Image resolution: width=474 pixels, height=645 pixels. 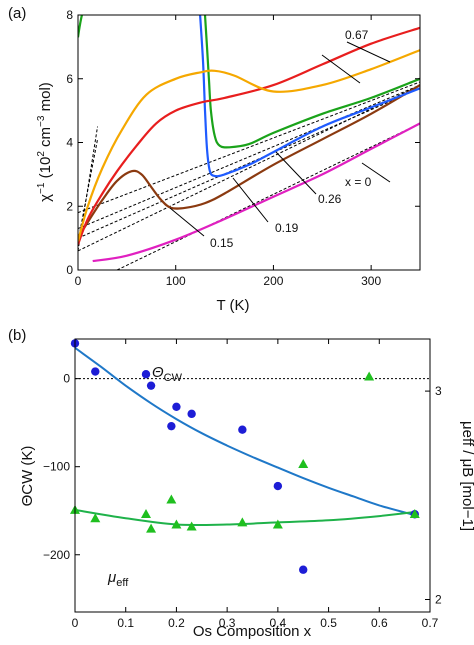 I want to click on a-ytick-label: 0, so click(x=69, y=270).